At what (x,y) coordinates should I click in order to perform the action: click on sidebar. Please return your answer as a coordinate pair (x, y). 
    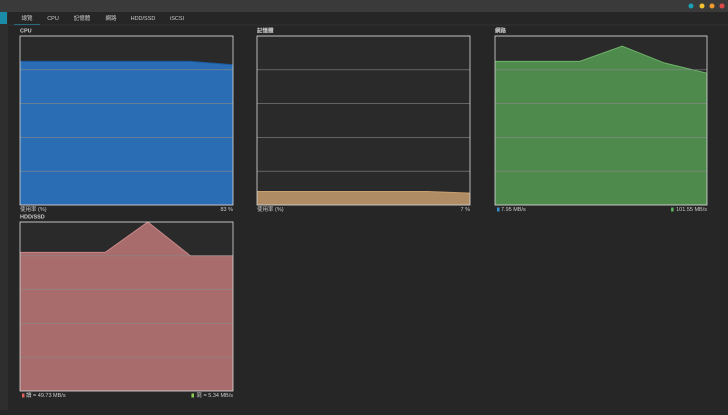
    Looking at the image, I should click on (4, 211).